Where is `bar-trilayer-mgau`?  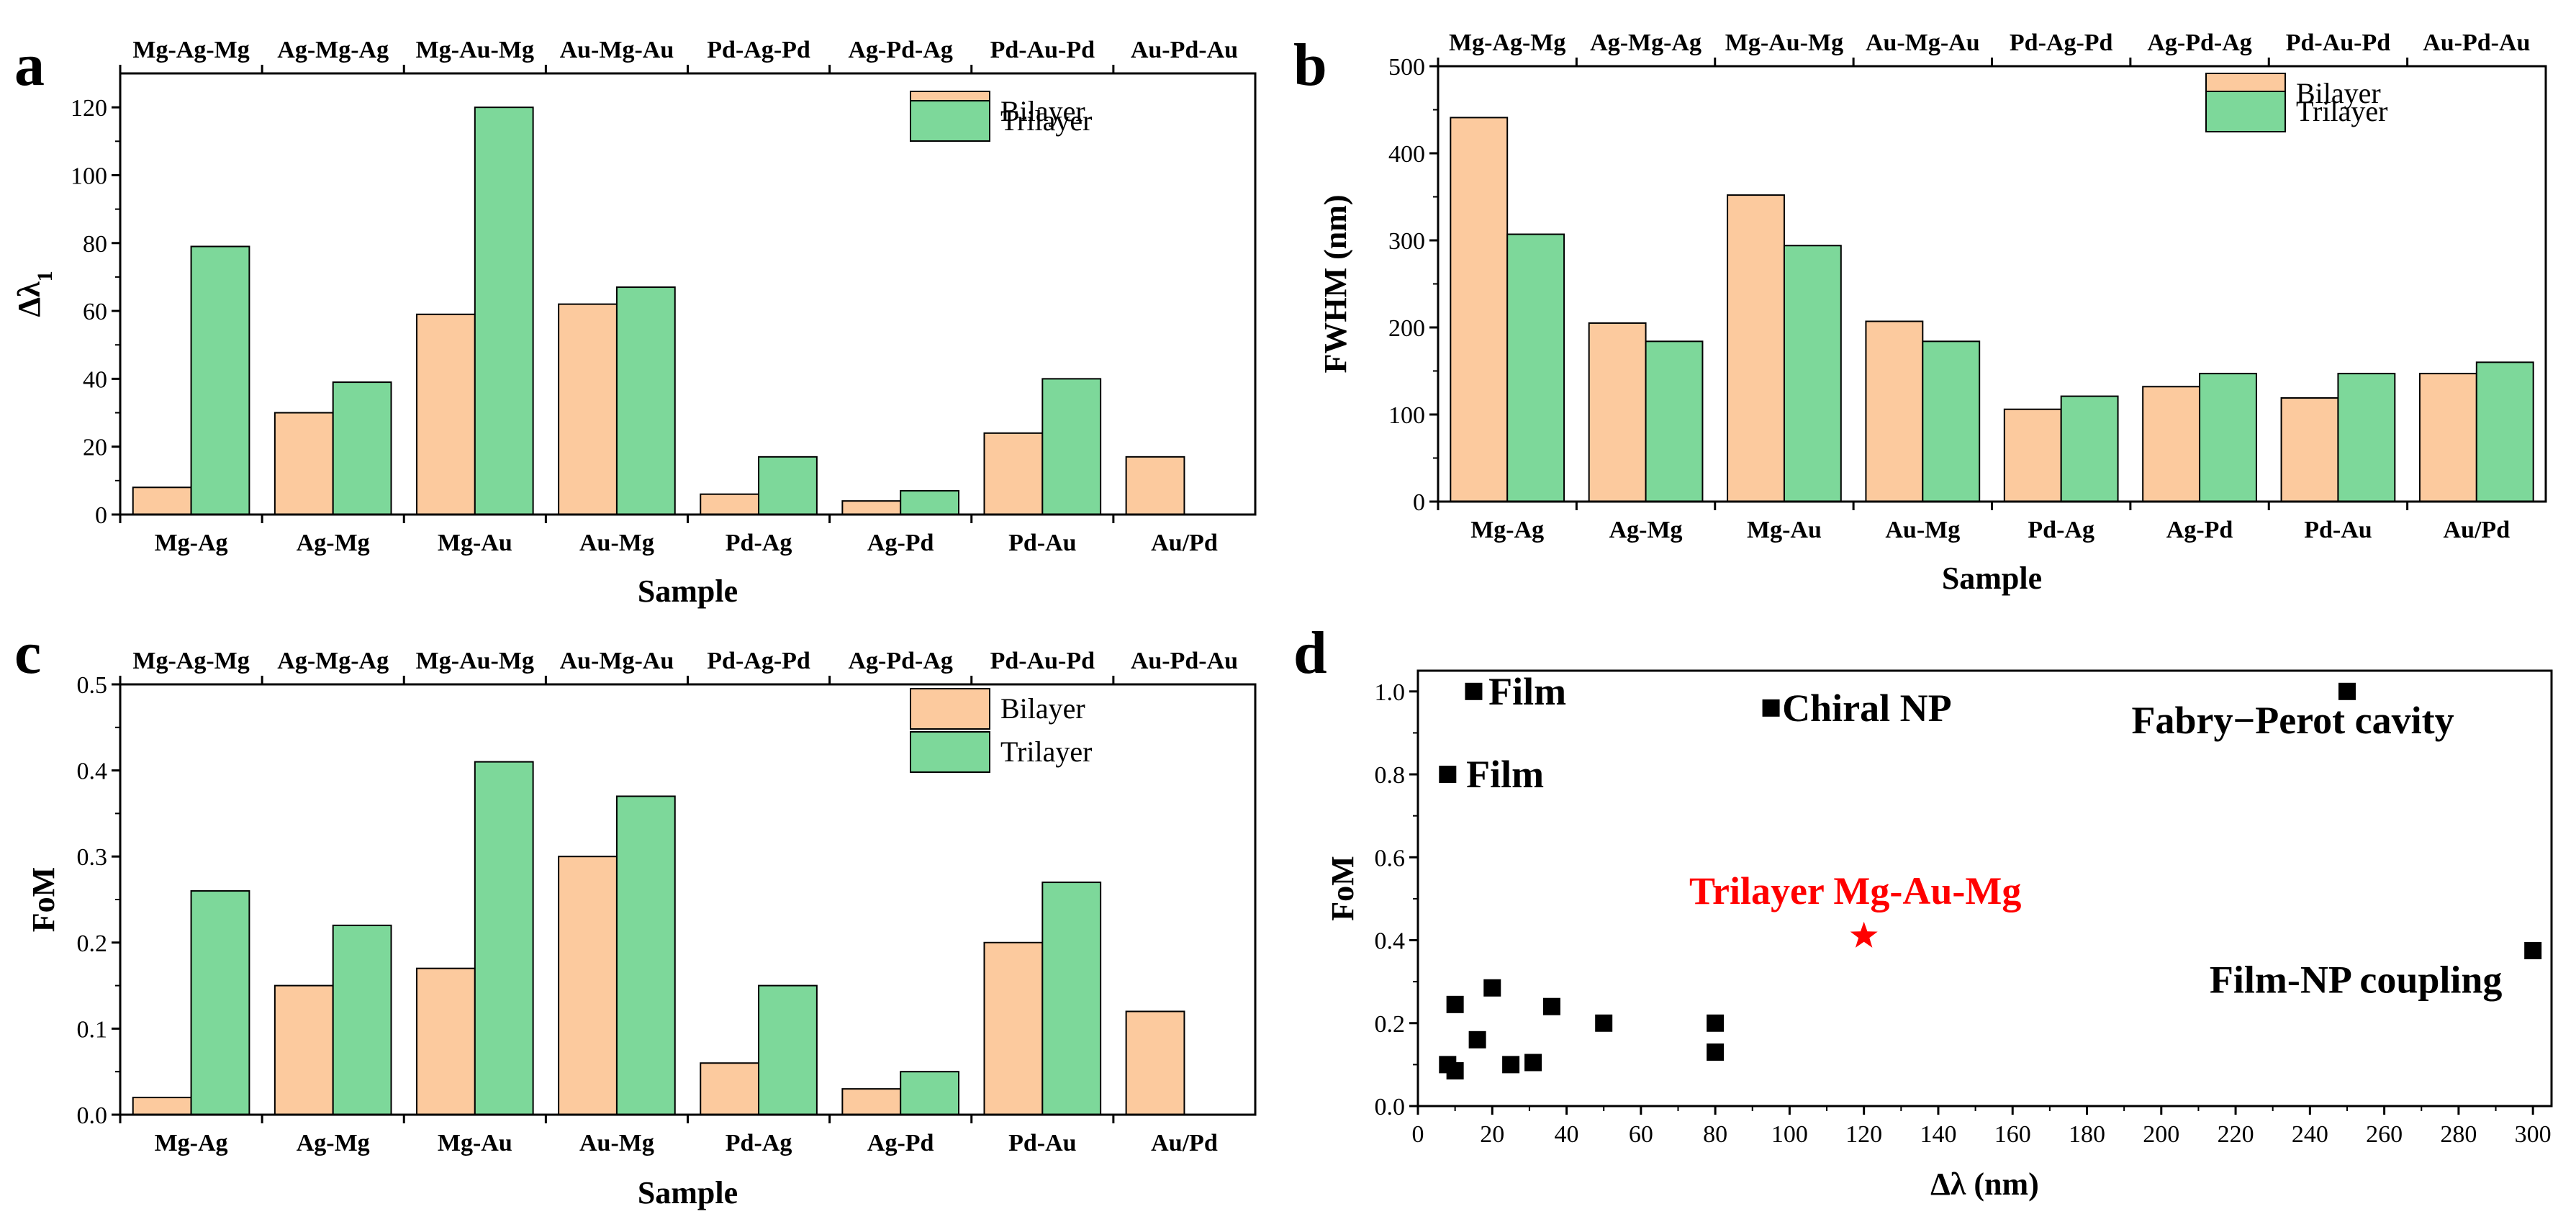
bar-trilayer-mgau is located at coordinates (504, 938).